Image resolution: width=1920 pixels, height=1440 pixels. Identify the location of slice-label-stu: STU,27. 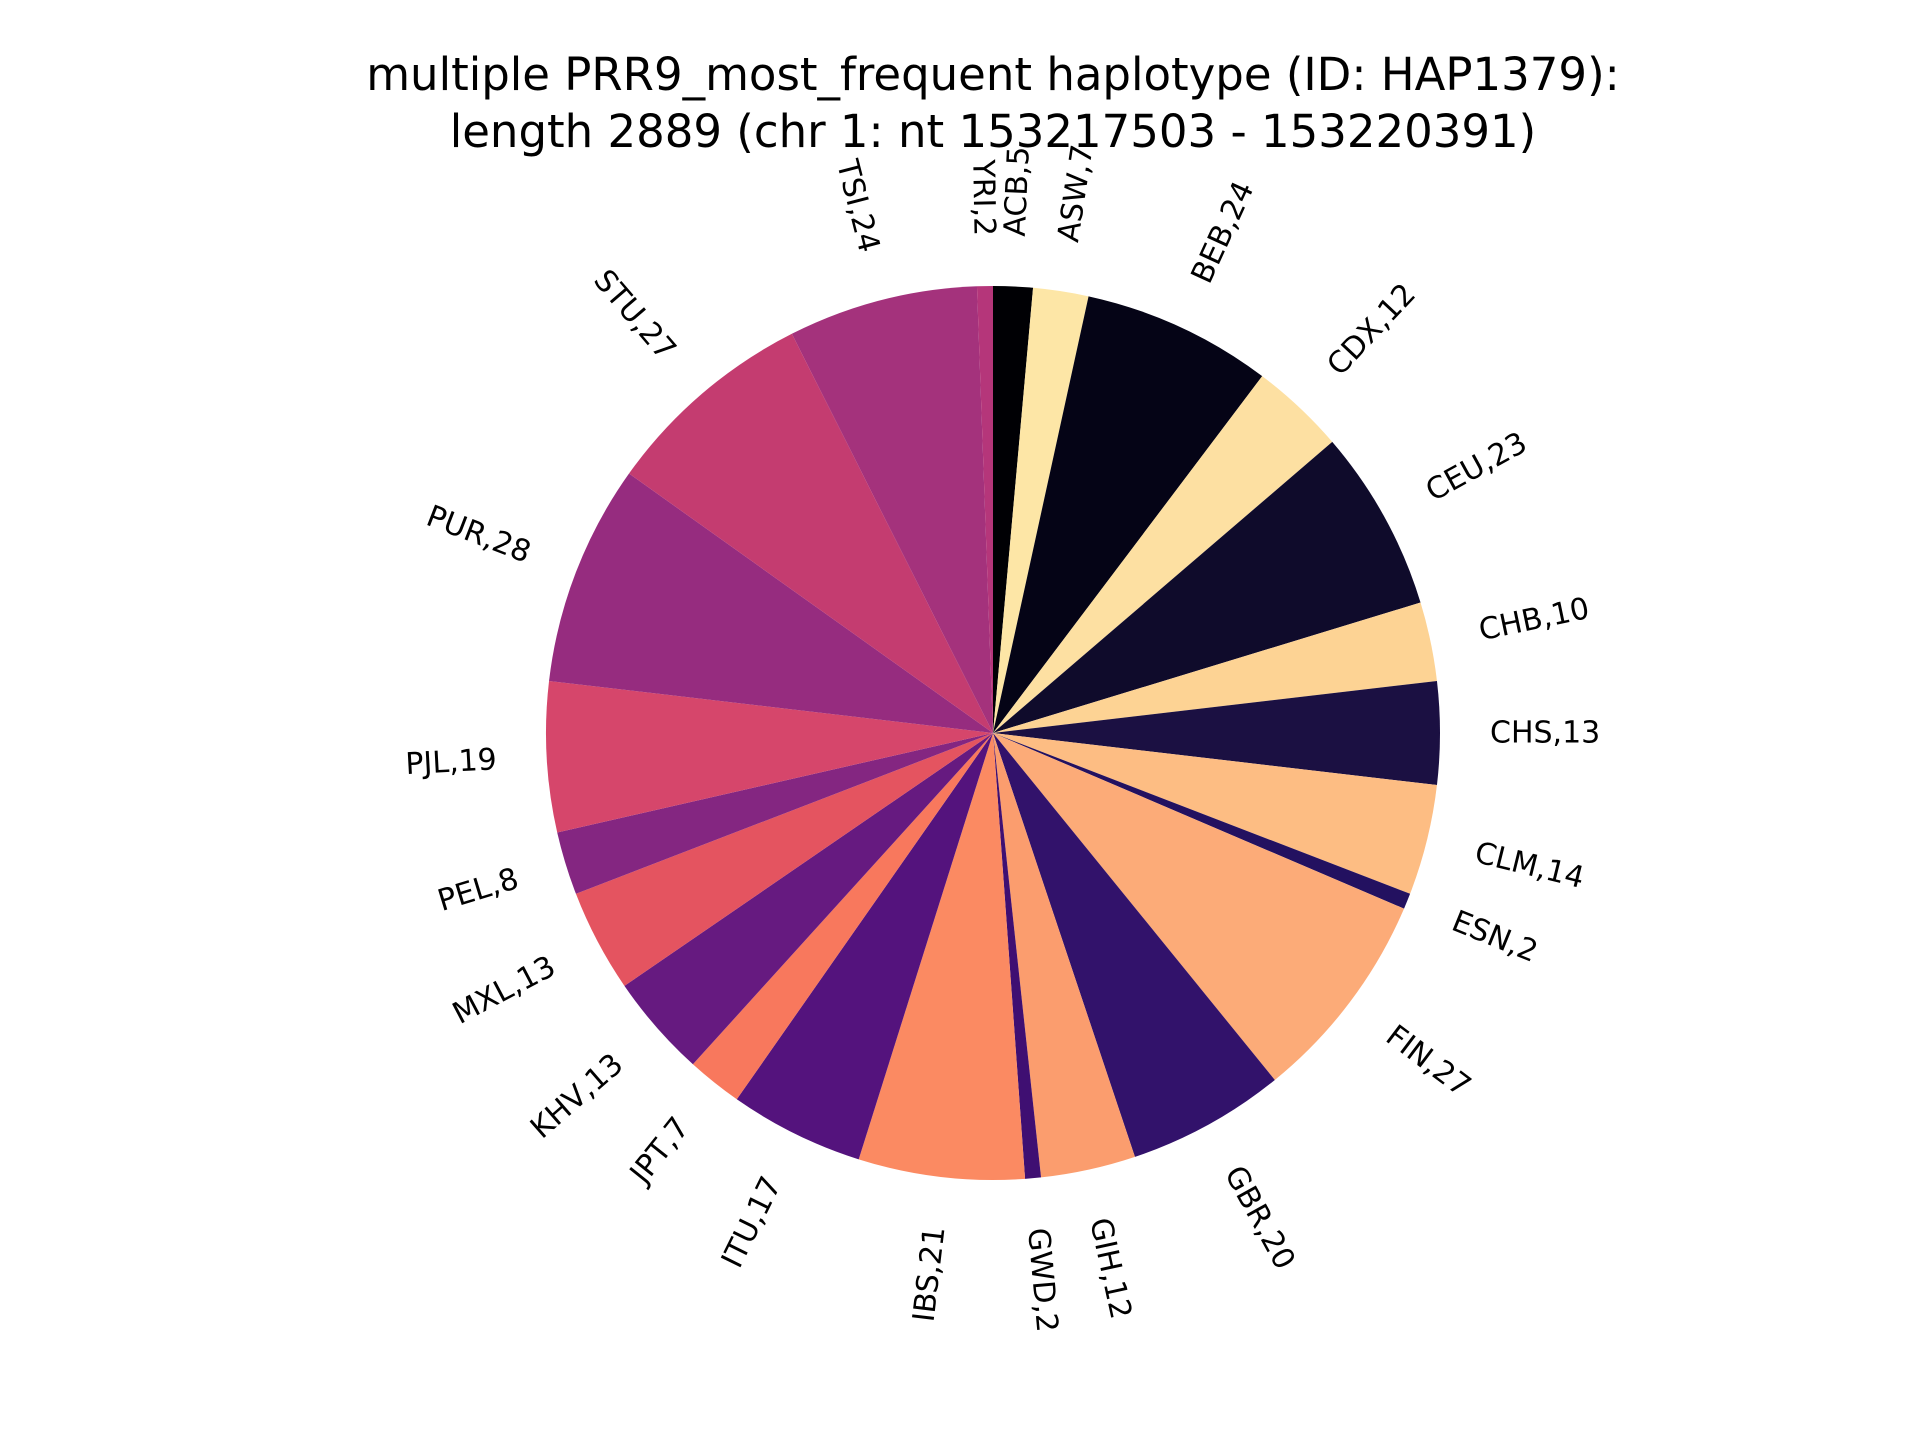
(634, 315).